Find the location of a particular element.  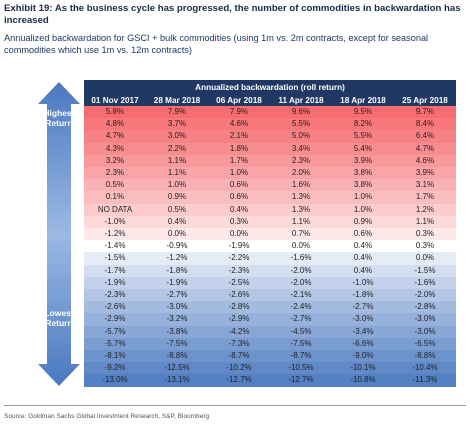

table-cell: 1.3% is located at coordinates (301, 209).